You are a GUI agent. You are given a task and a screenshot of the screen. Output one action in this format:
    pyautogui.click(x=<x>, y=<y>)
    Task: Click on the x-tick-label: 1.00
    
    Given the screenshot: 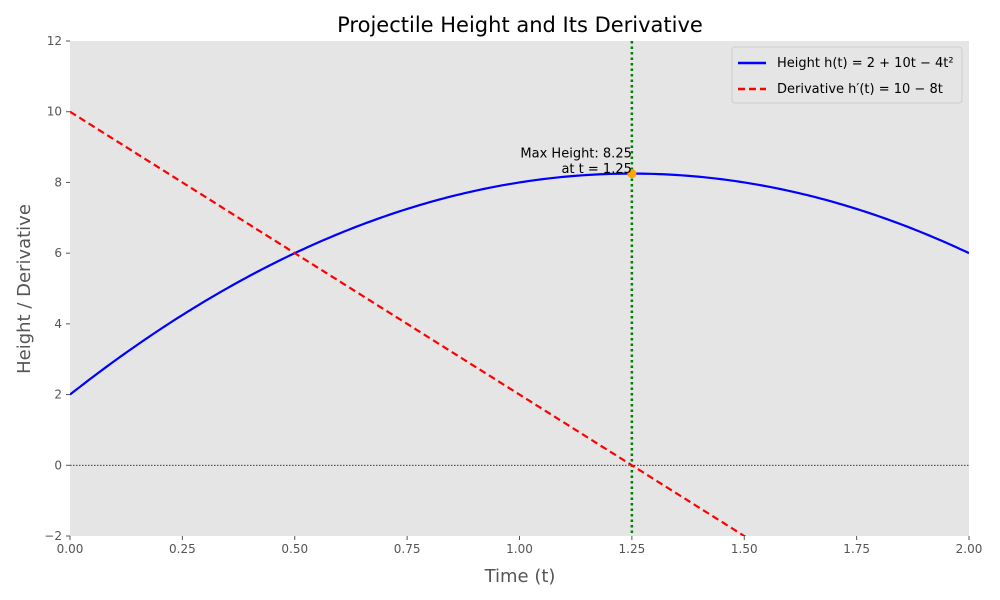 What is the action you would take?
    pyautogui.click(x=519, y=549)
    